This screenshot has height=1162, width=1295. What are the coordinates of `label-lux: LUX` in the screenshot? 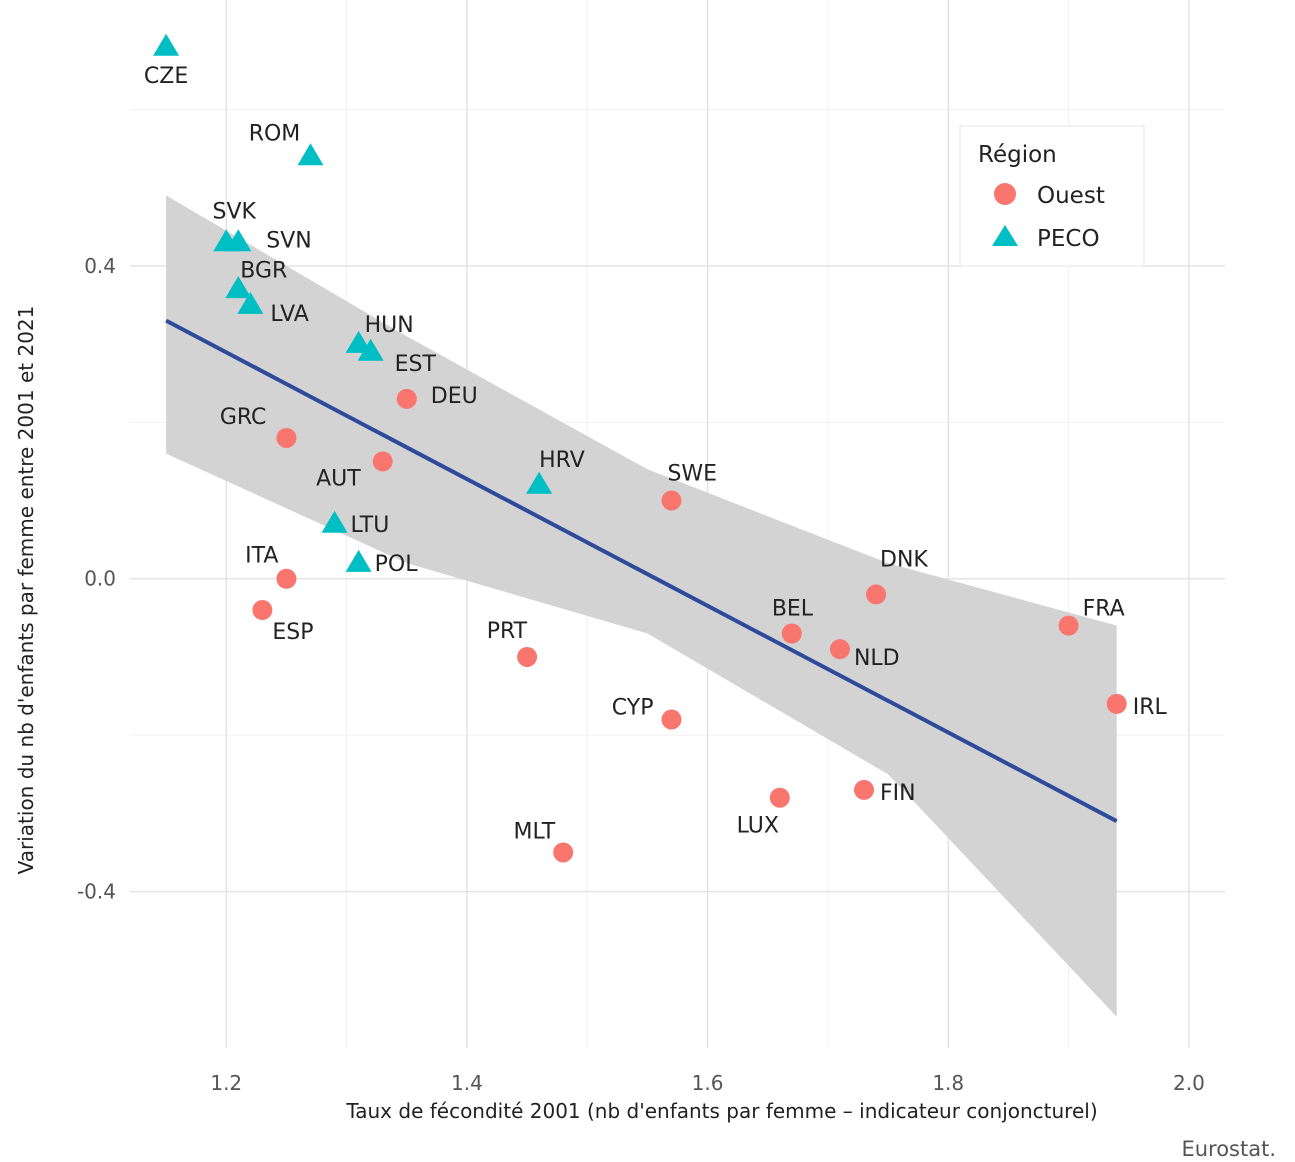 It's located at (758, 826).